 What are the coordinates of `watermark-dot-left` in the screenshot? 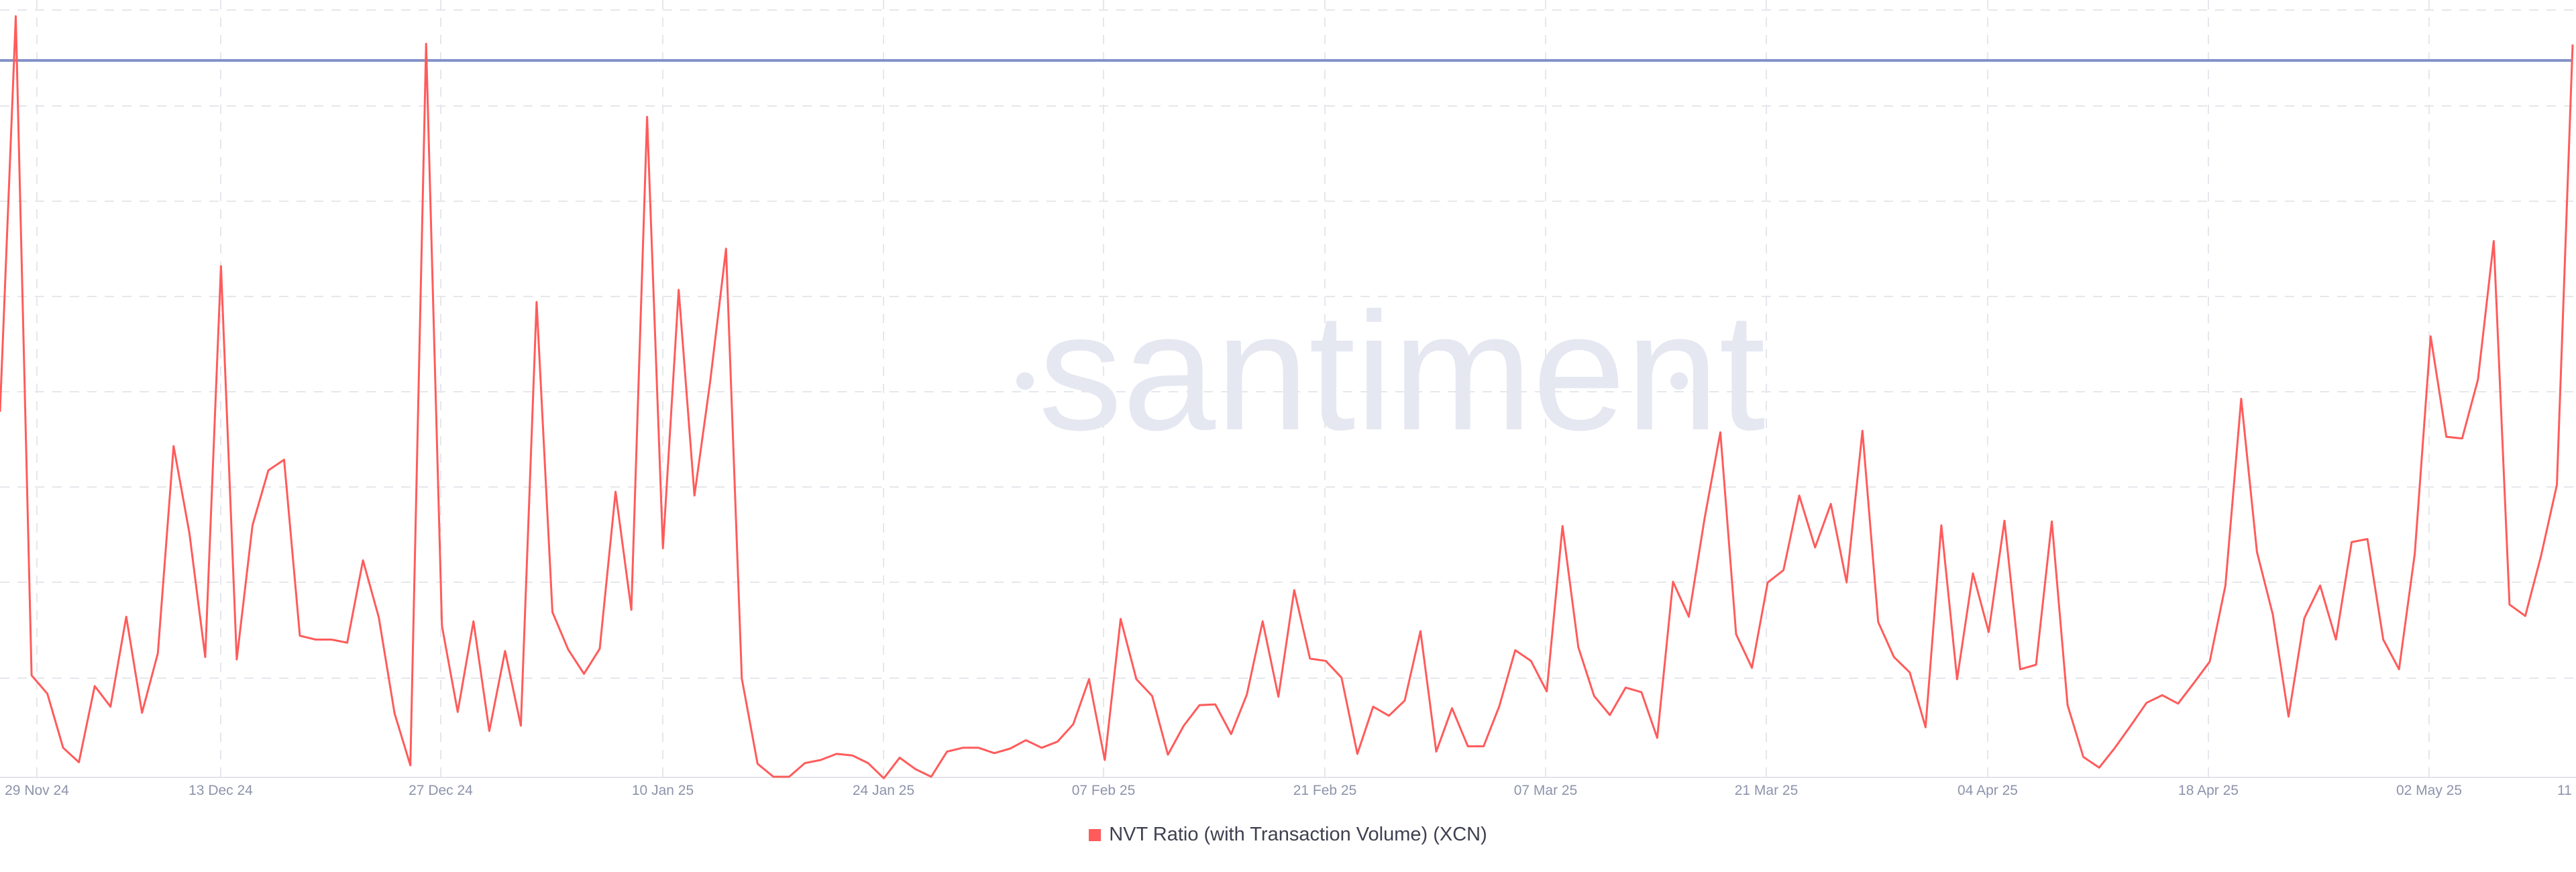 It's located at (1025, 381).